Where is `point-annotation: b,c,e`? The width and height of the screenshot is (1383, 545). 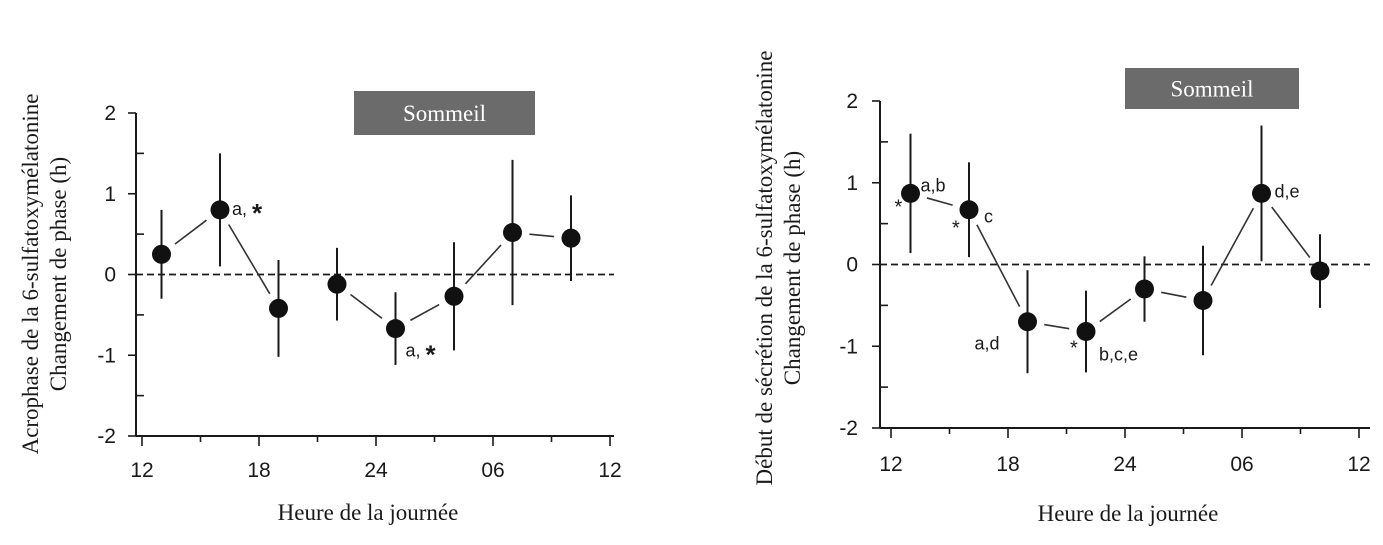
point-annotation: b,c,e is located at coordinates (1118, 355).